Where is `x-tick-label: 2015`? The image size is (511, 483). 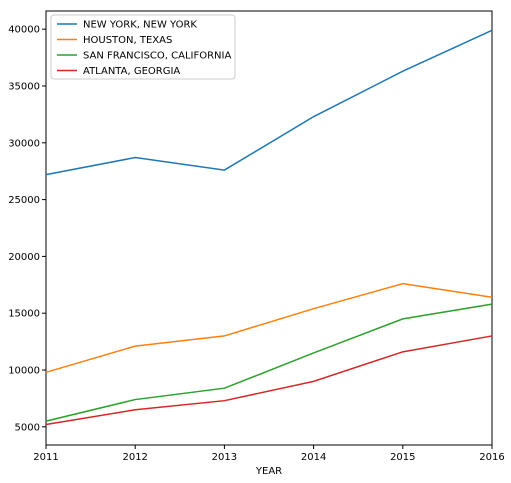 x-tick-label: 2015 is located at coordinates (402, 457).